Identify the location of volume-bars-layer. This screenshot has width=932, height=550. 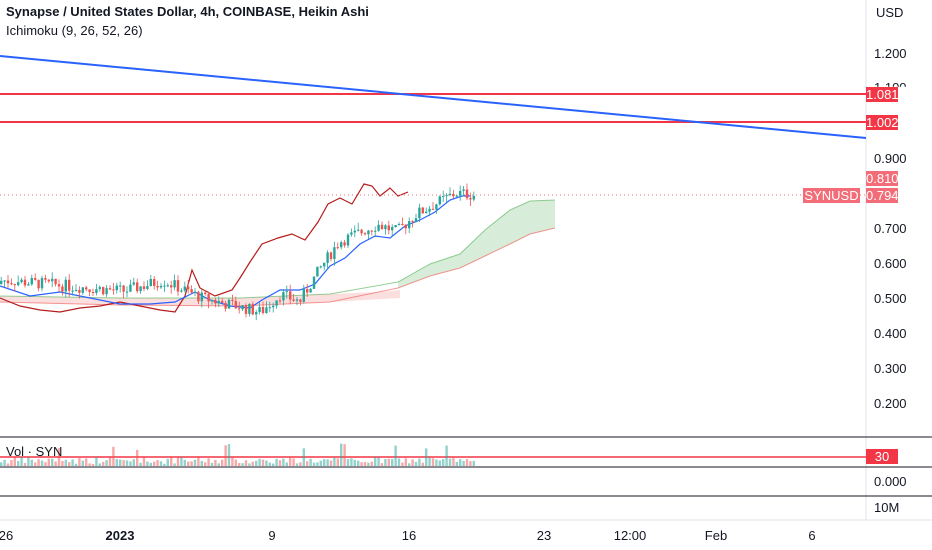
(237, 454).